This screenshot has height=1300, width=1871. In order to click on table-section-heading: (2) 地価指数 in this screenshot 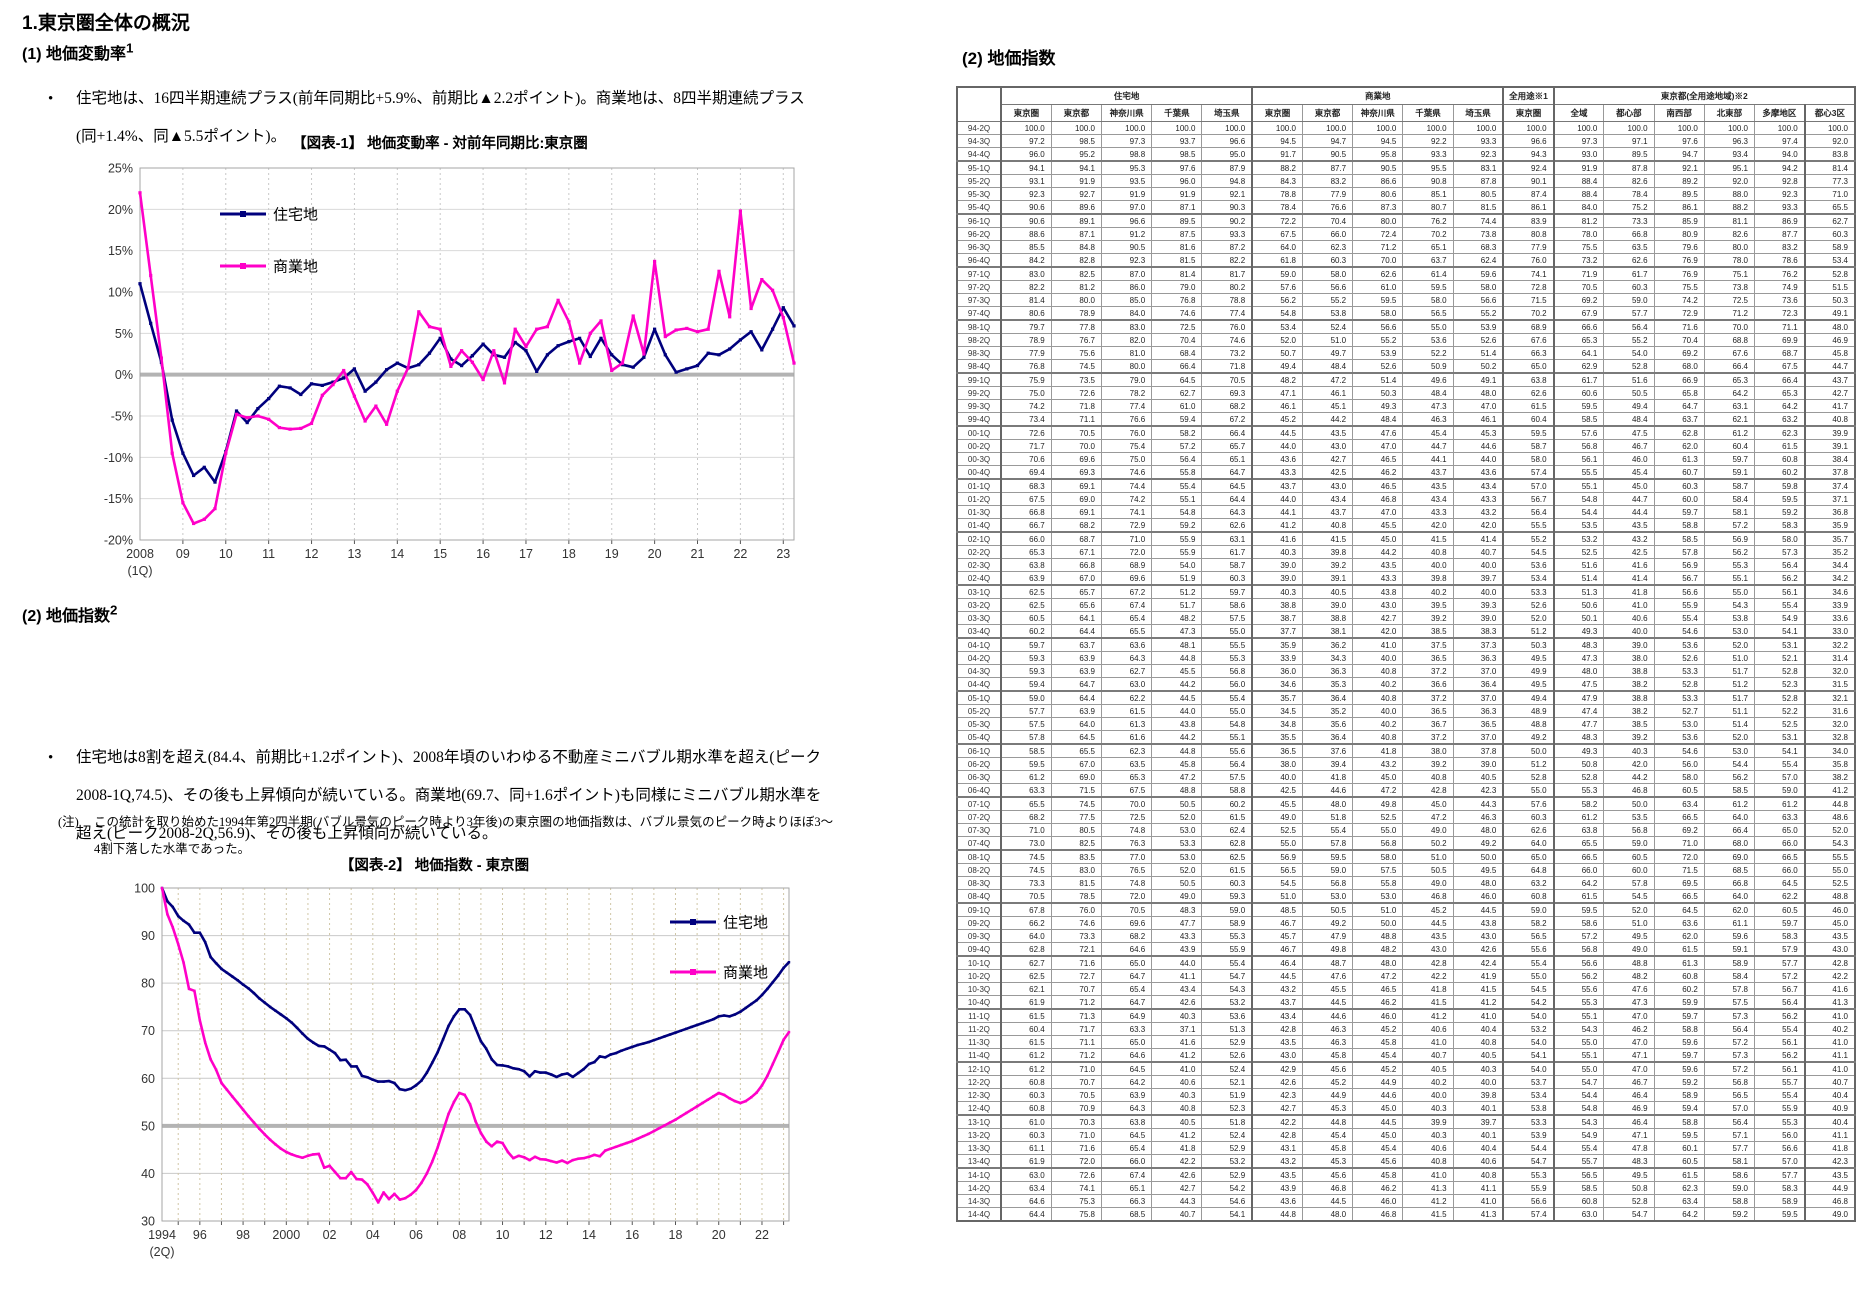, I will do `click(1009, 58)`.